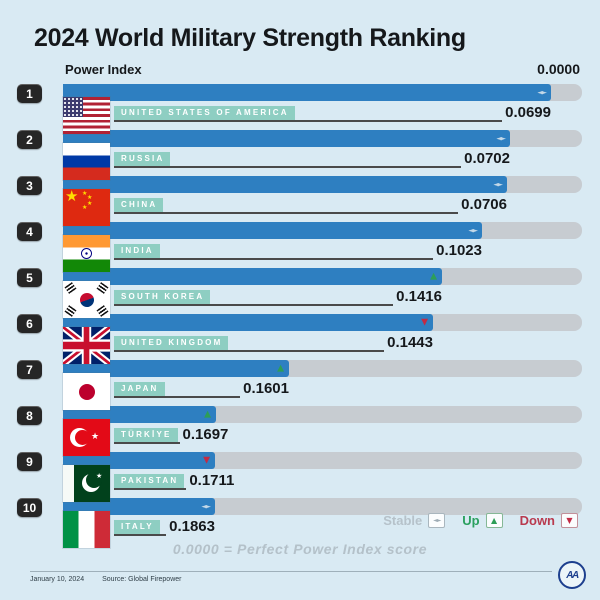 The width and height of the screenshot is (600, 600). What do you see at coordinates (484, 204) in the screenshot?
I see `power-index-value: 0.0706` at bounding box center [484, 204].